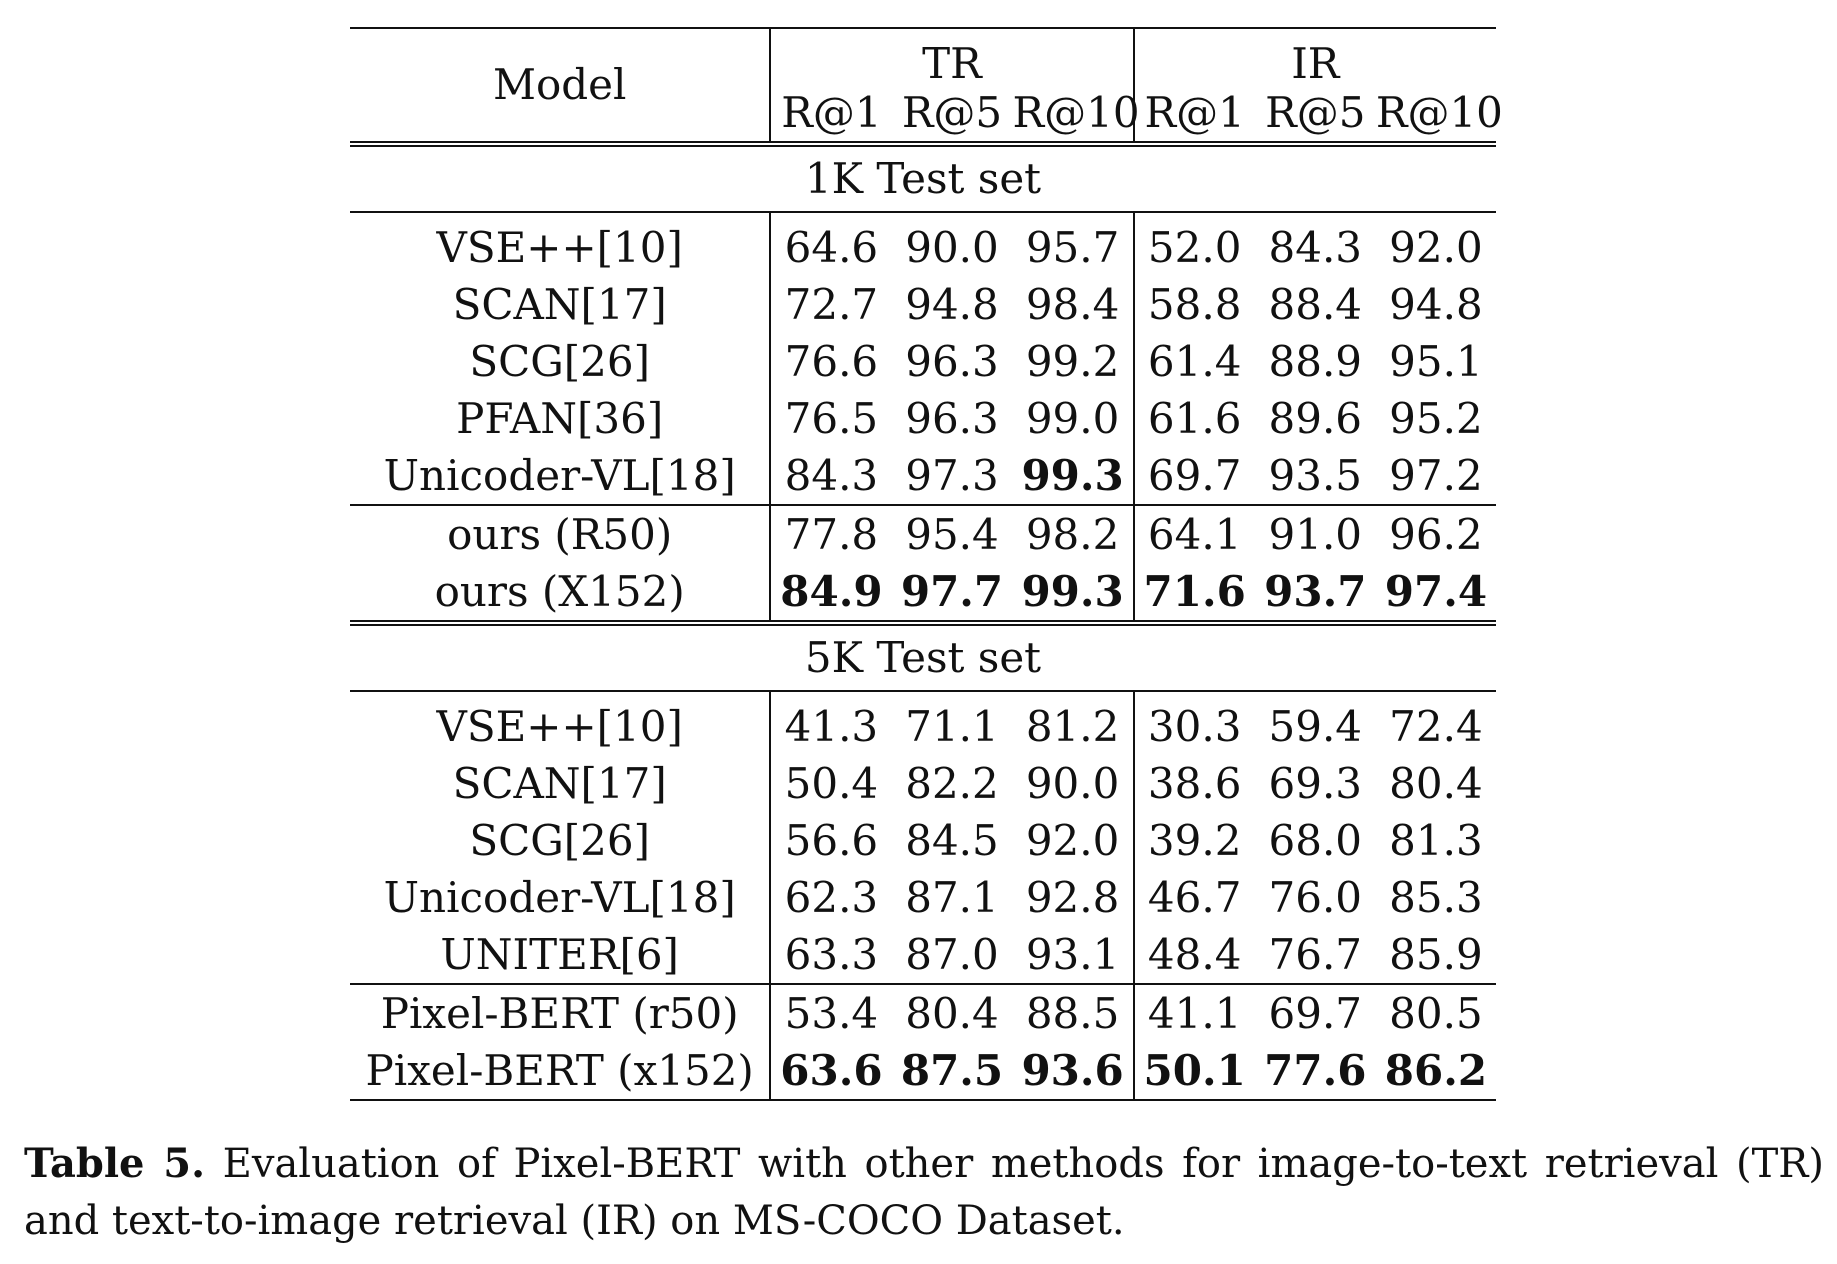  What do you see at coordinates (1073, 418) in the screenshot?
I see `metric-value-cell: 99.0` at bounding box center [1073, 418].